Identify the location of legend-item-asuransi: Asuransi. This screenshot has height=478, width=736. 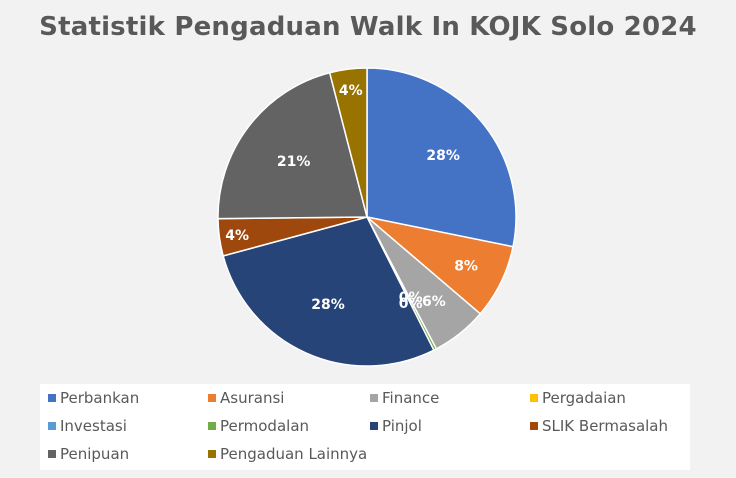
(246, 398).